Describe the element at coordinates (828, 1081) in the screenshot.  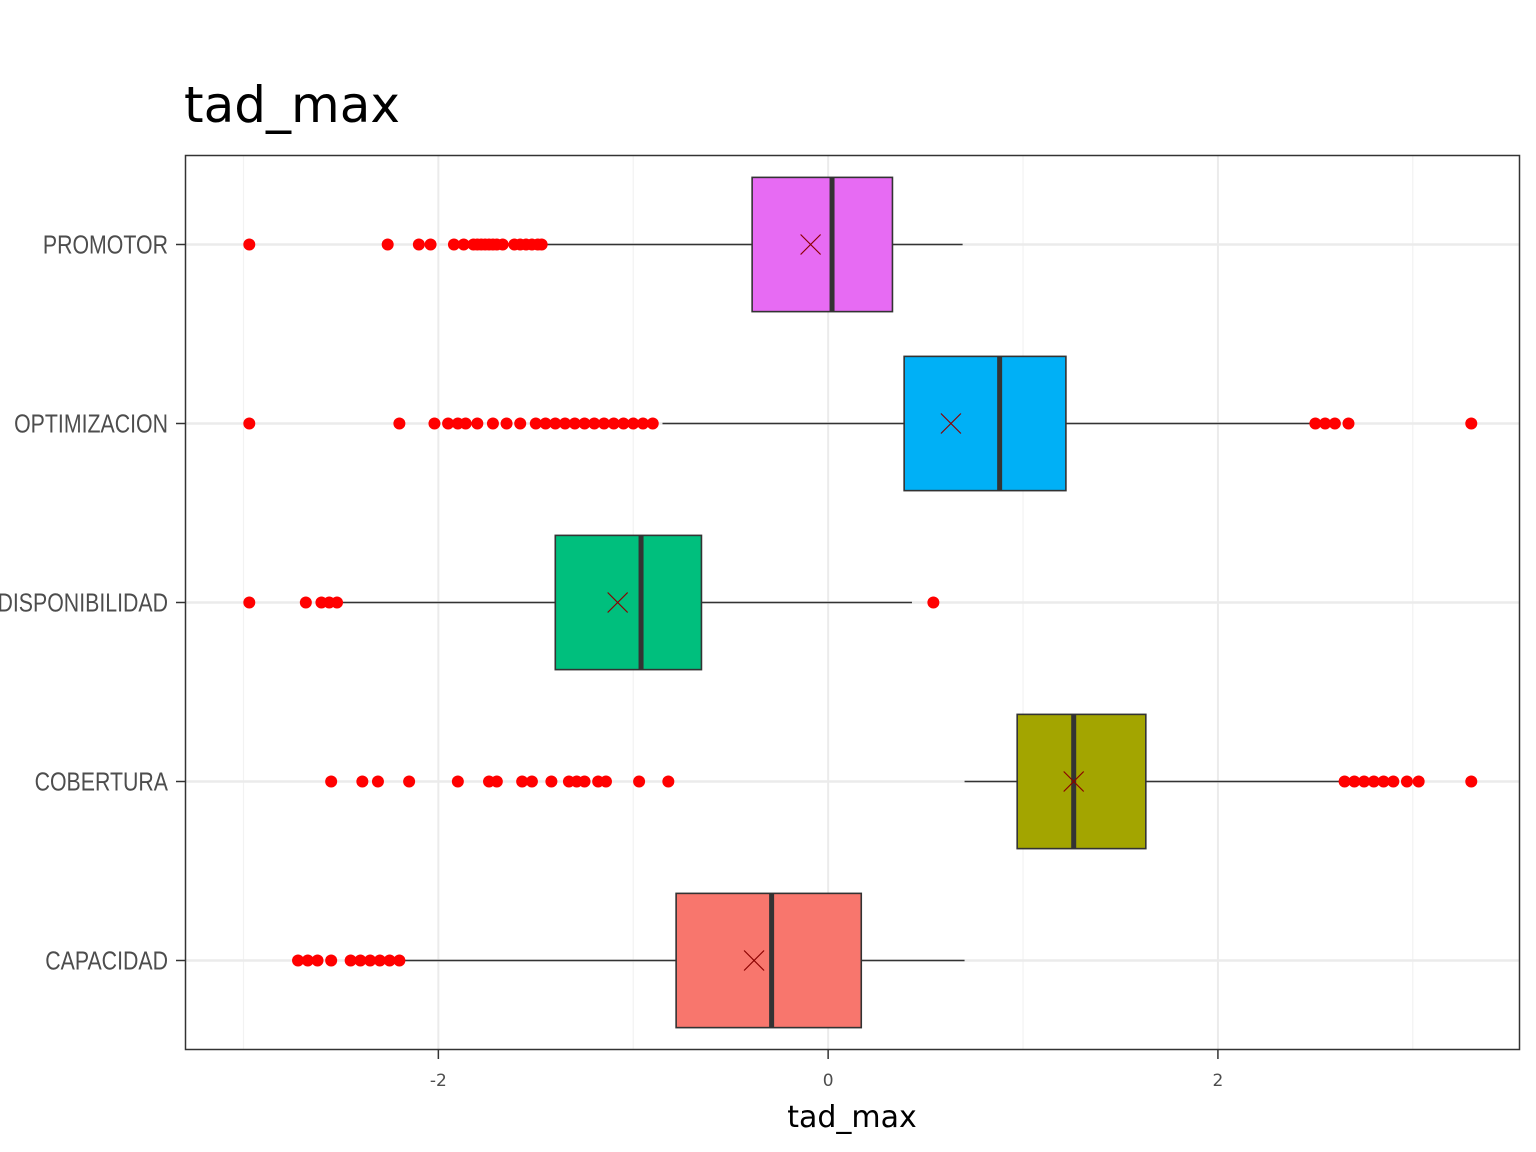
I see `x-tick-label: 0` at that location.